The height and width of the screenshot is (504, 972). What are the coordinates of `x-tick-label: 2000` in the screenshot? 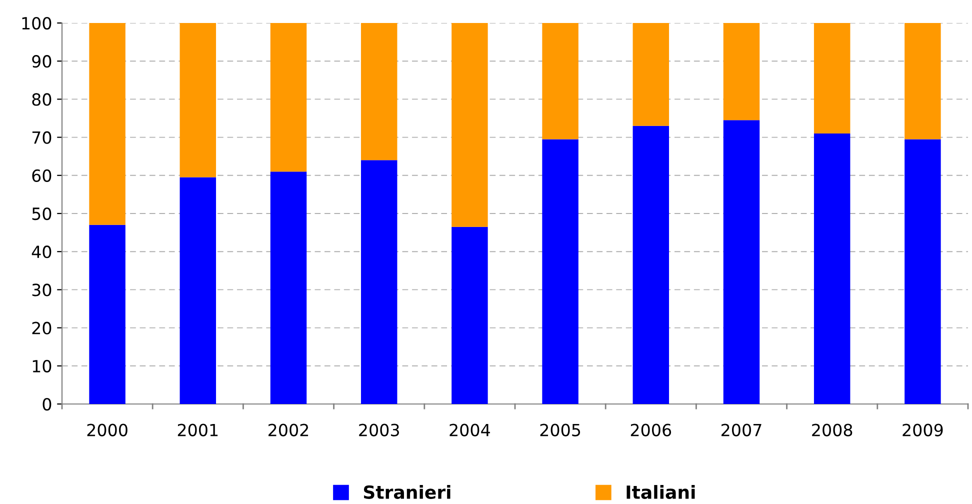 It's located at (107, 430).